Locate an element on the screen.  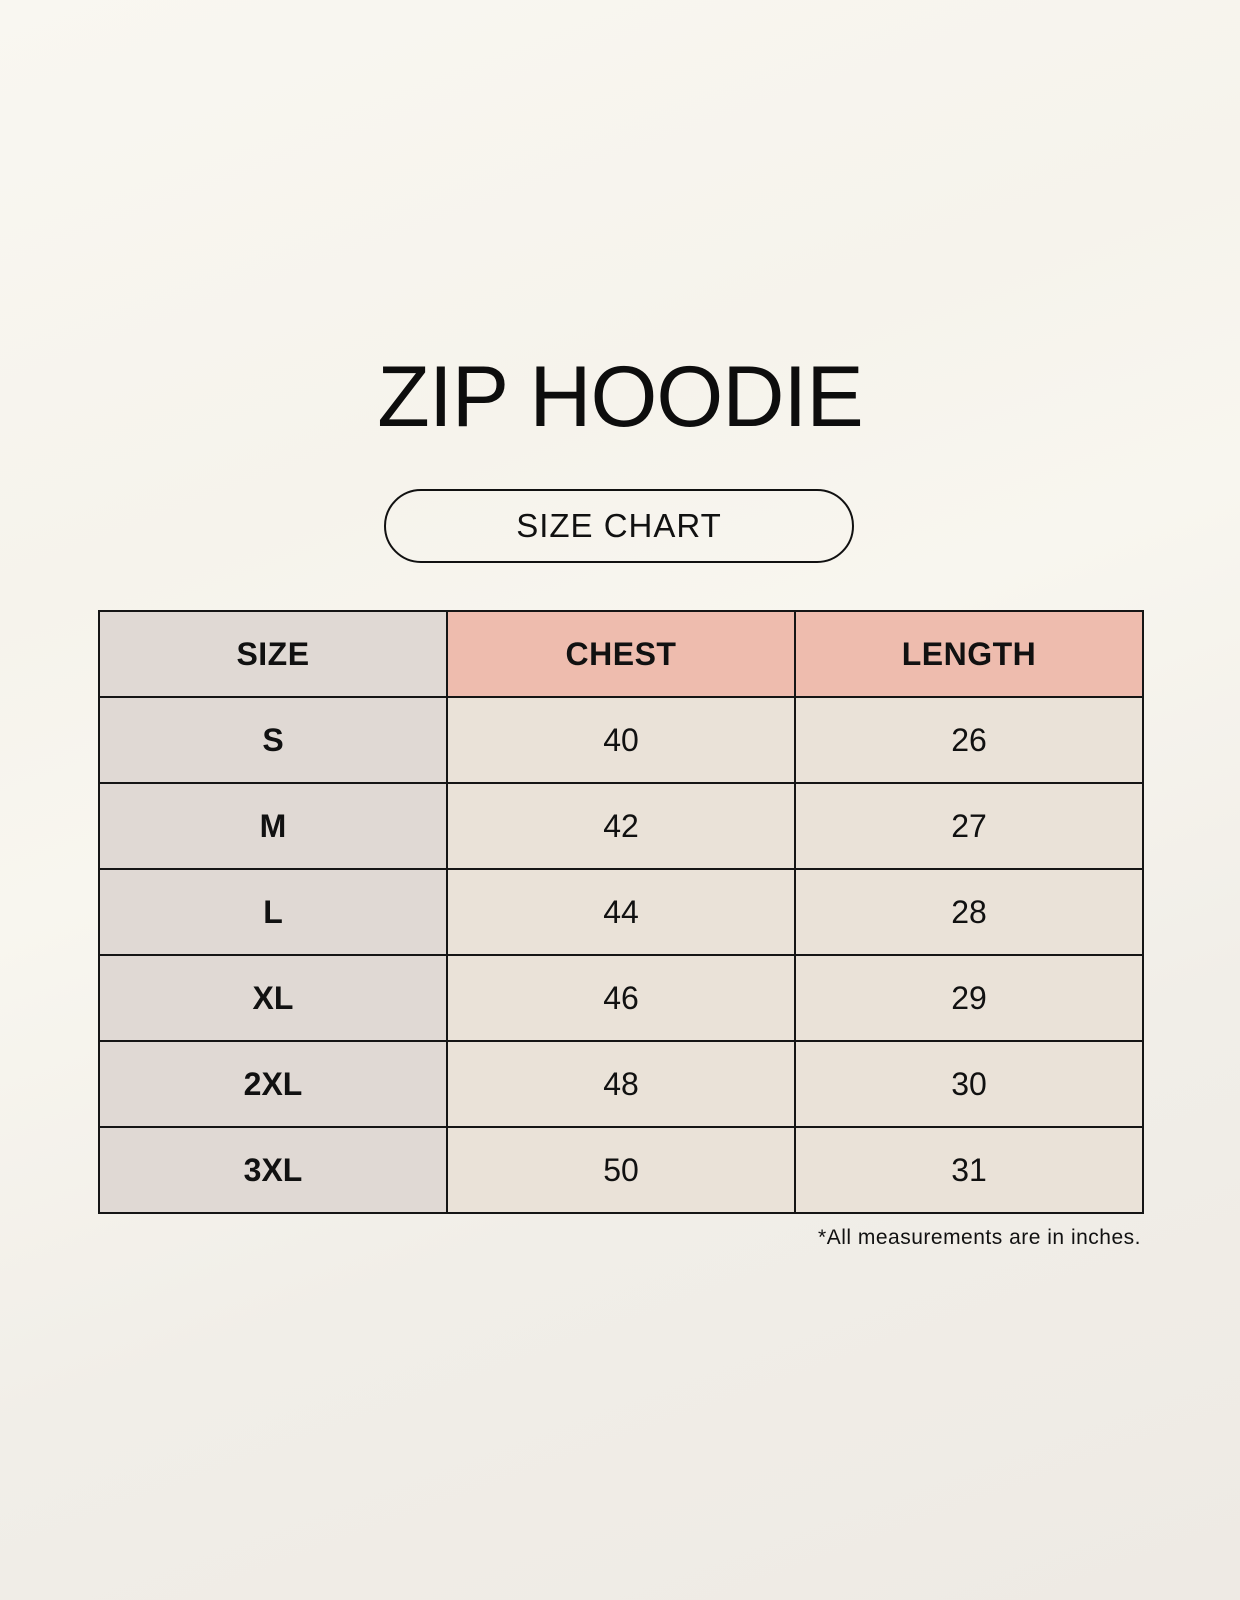
length-cell: 30 is located at coordinates (969, 1084).